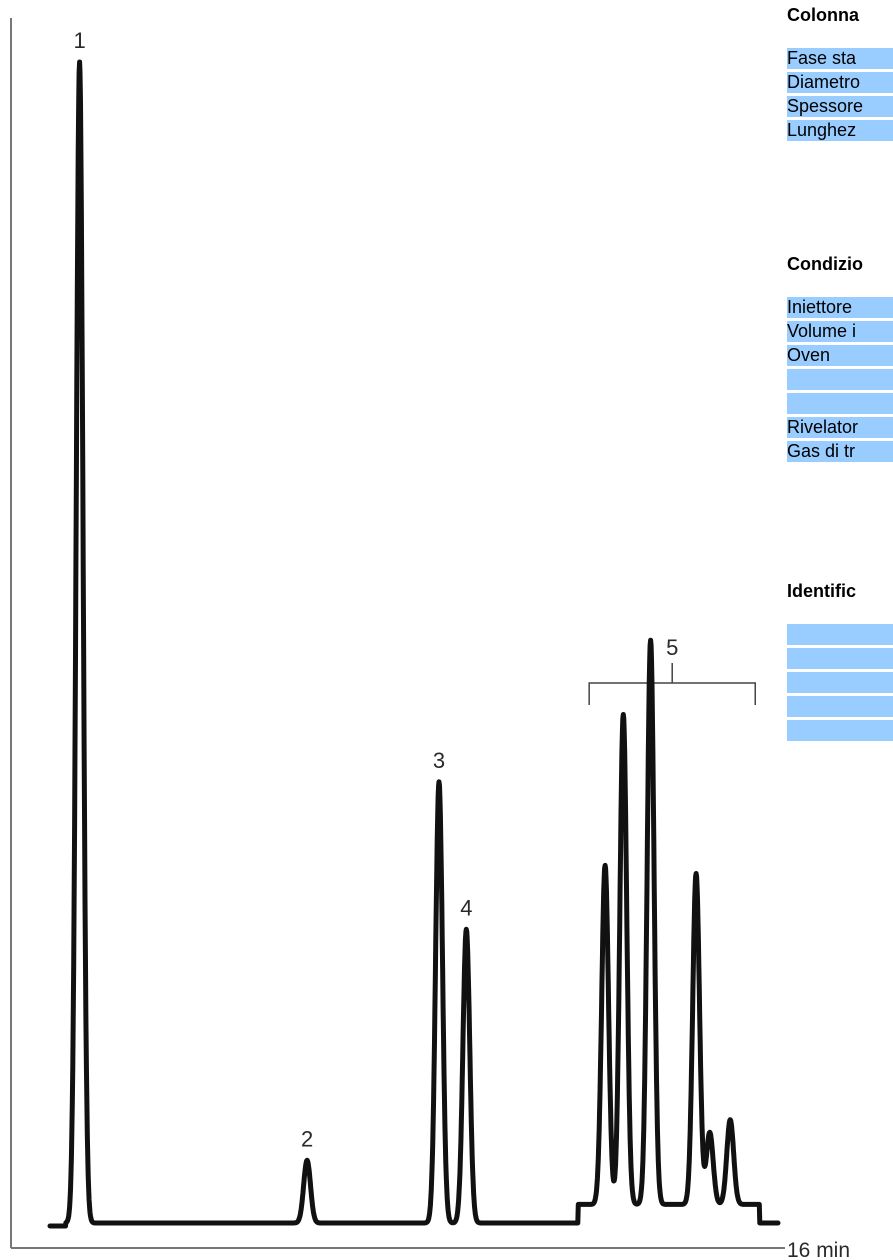  I want to click on colonna-row: Fase sta, so click(840, 58).